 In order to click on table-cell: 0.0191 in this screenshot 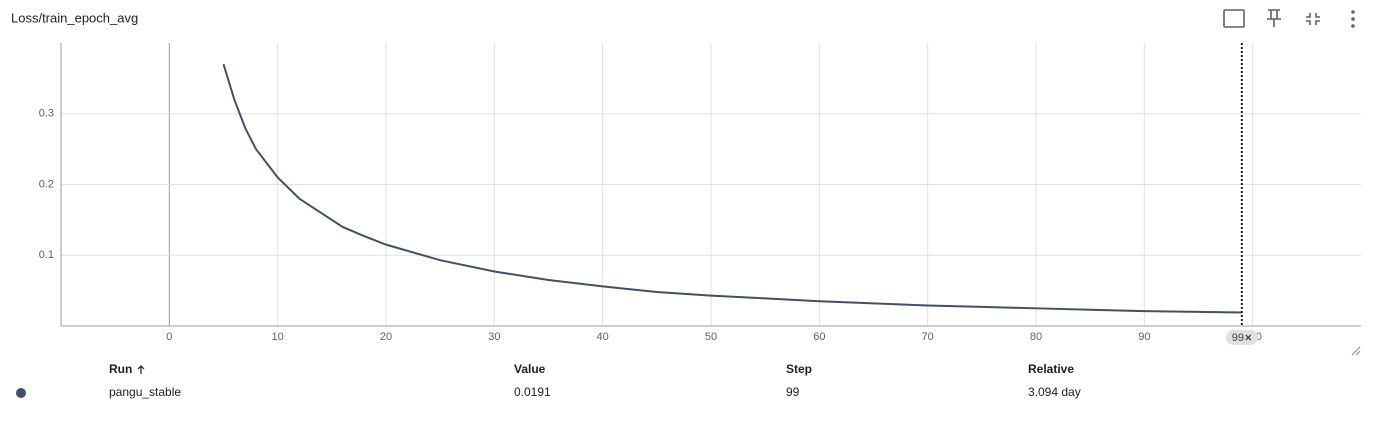, I will do `click(532, 392)`.